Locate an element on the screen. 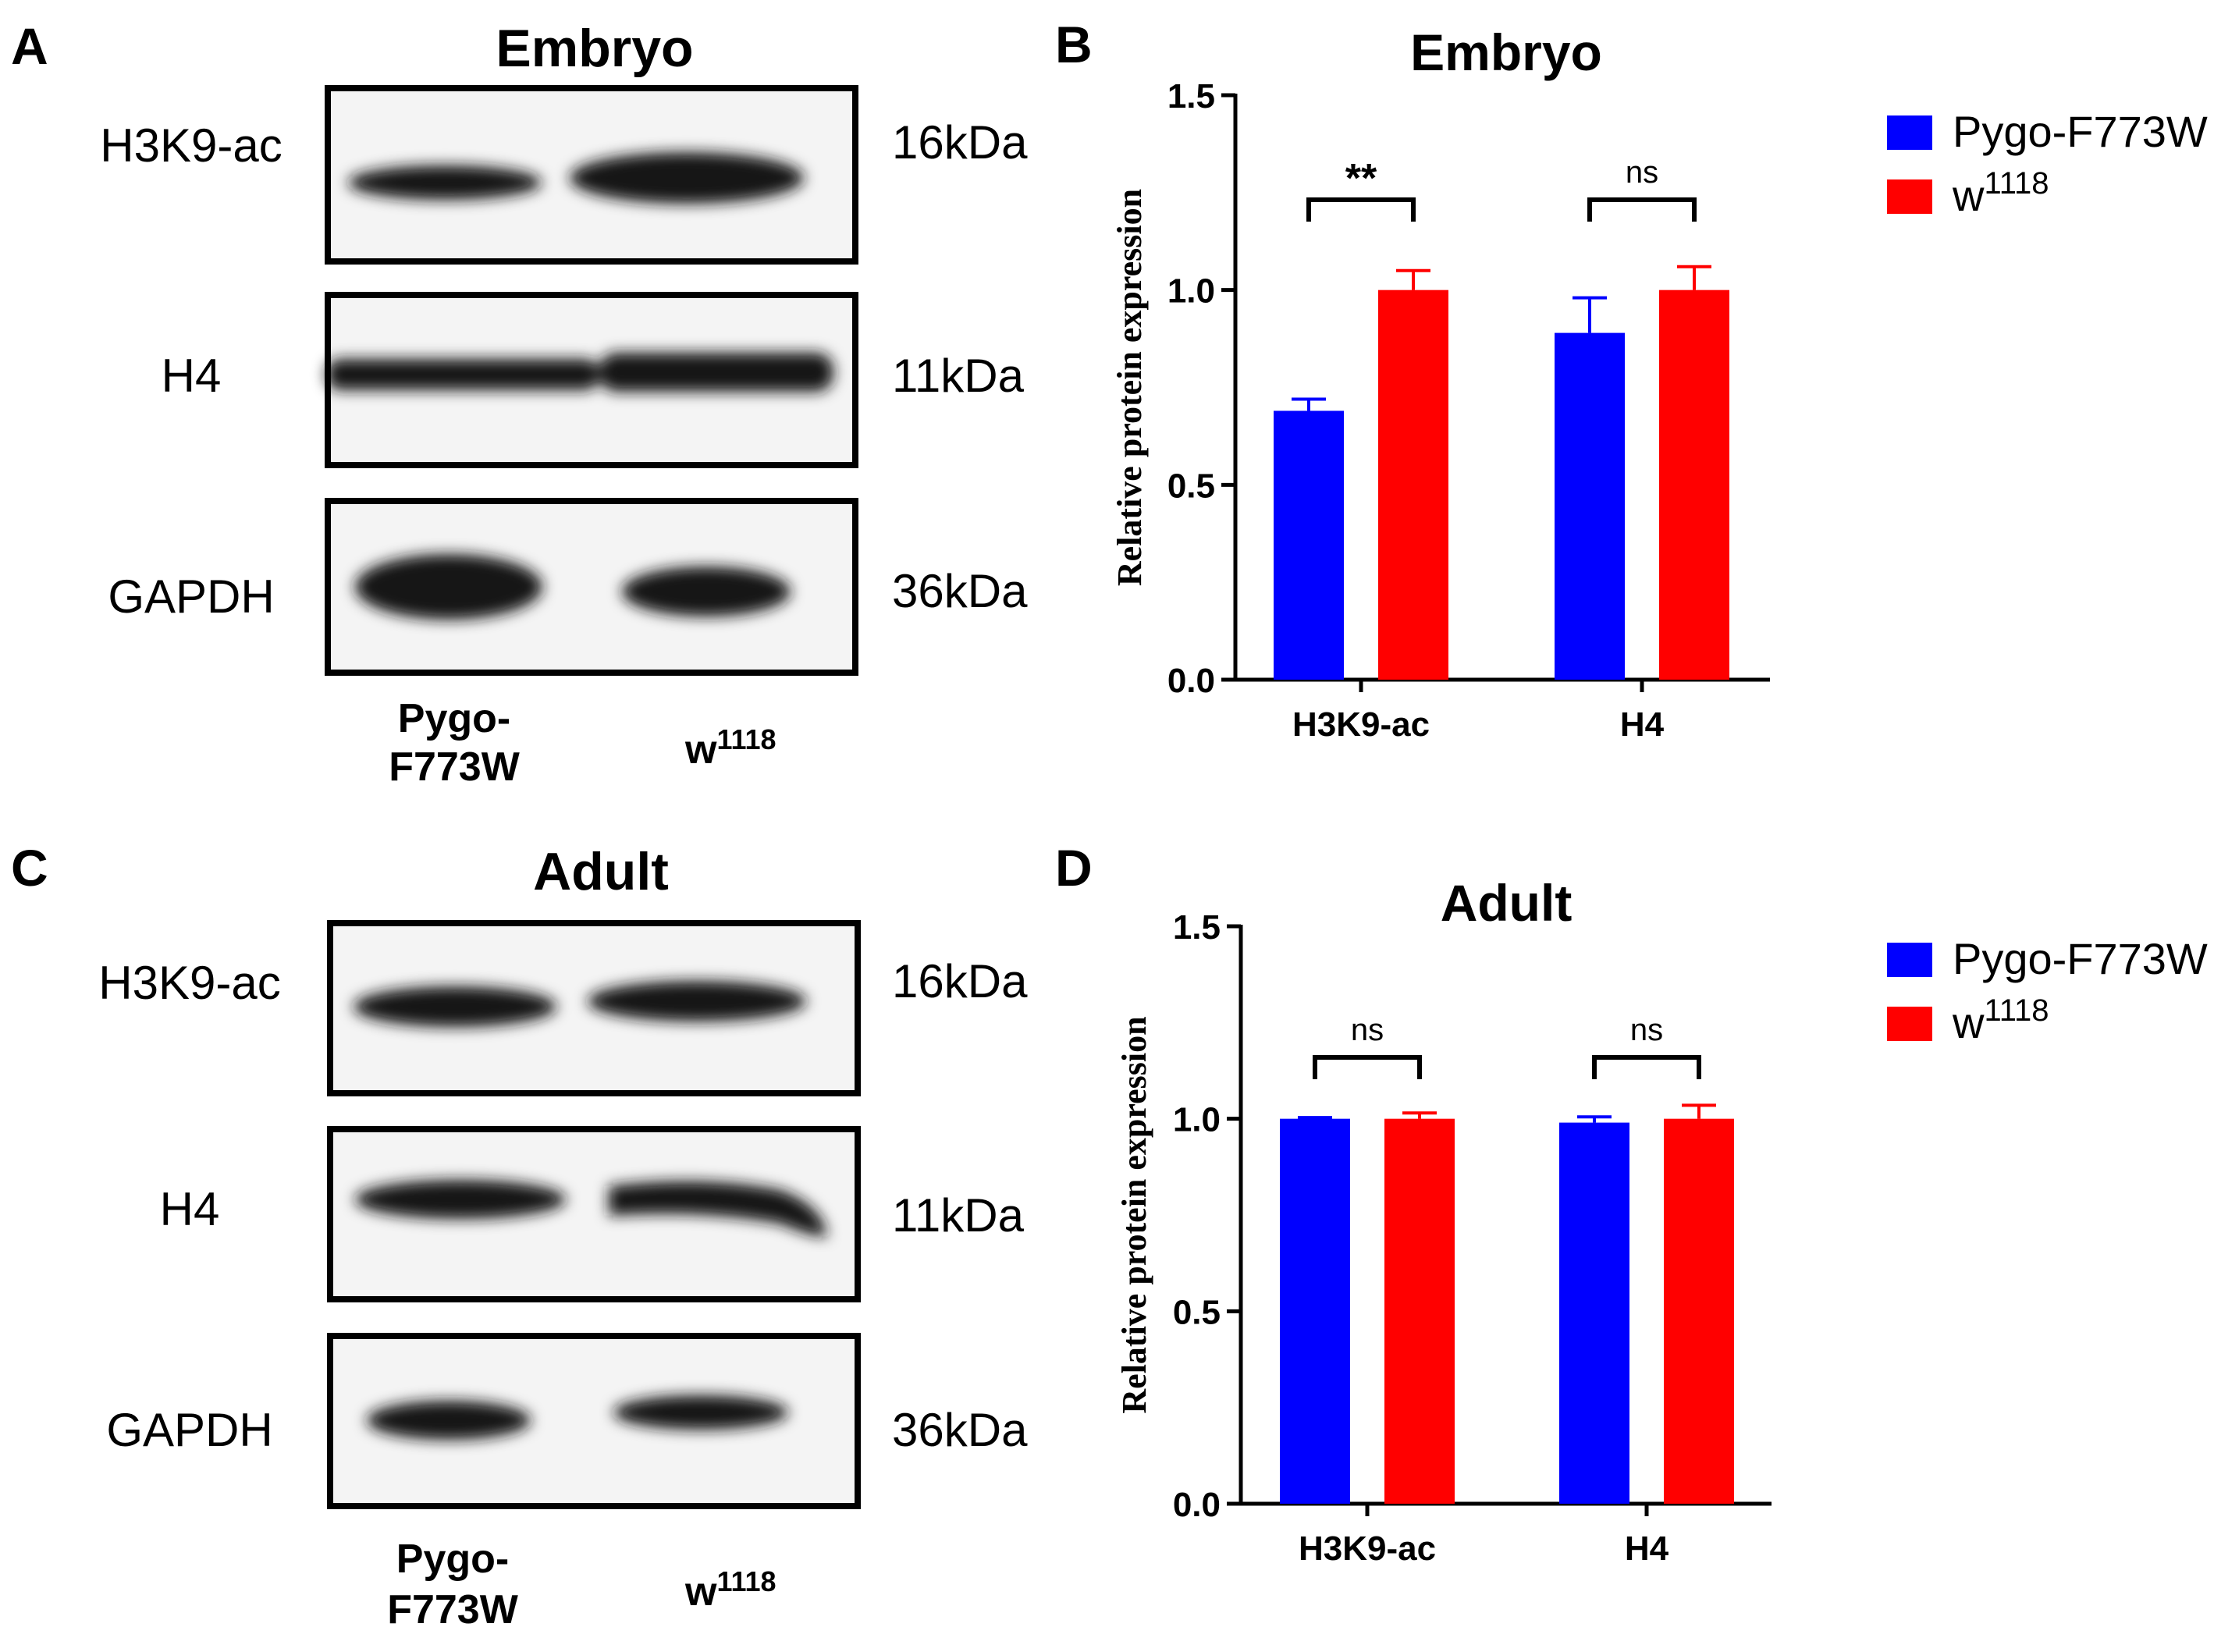 This screenshot has height=1652, width=2214. panel-letter-a: A is located at coordinates (29, 46).